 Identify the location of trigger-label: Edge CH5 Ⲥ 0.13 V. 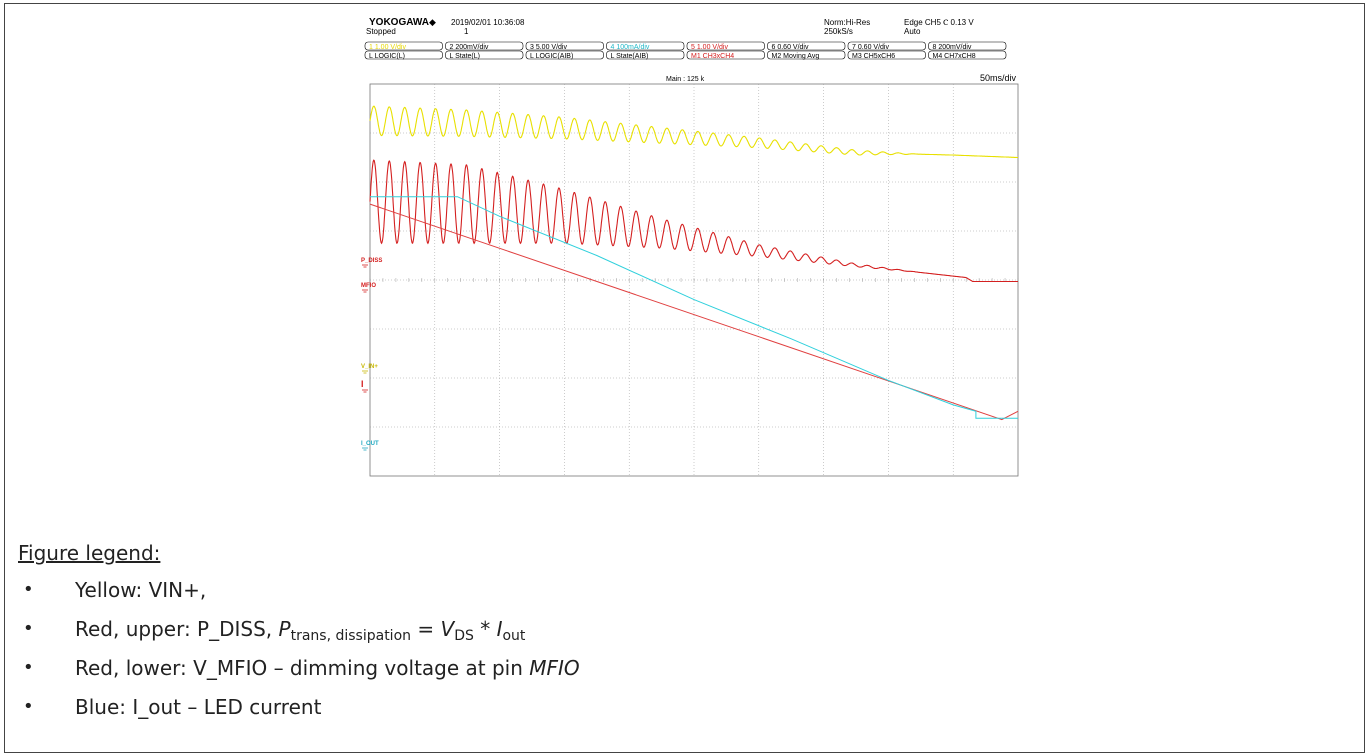
(939, 22).